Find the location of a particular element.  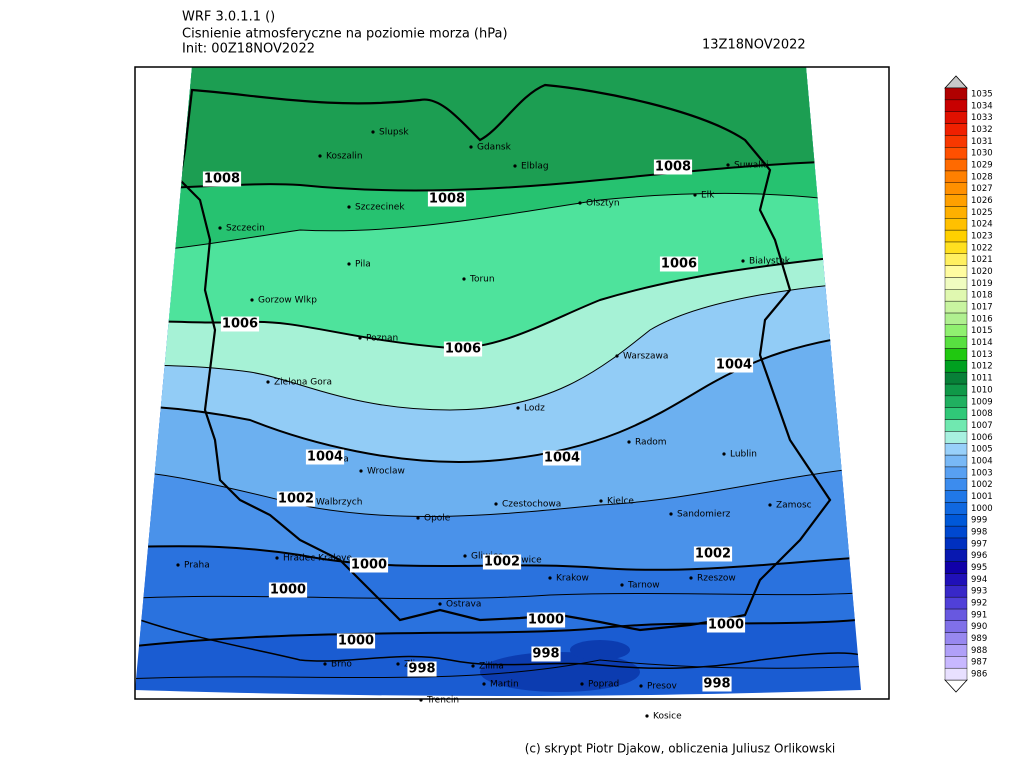

colorbar-label: 995 is located at coordinates (979, 568).